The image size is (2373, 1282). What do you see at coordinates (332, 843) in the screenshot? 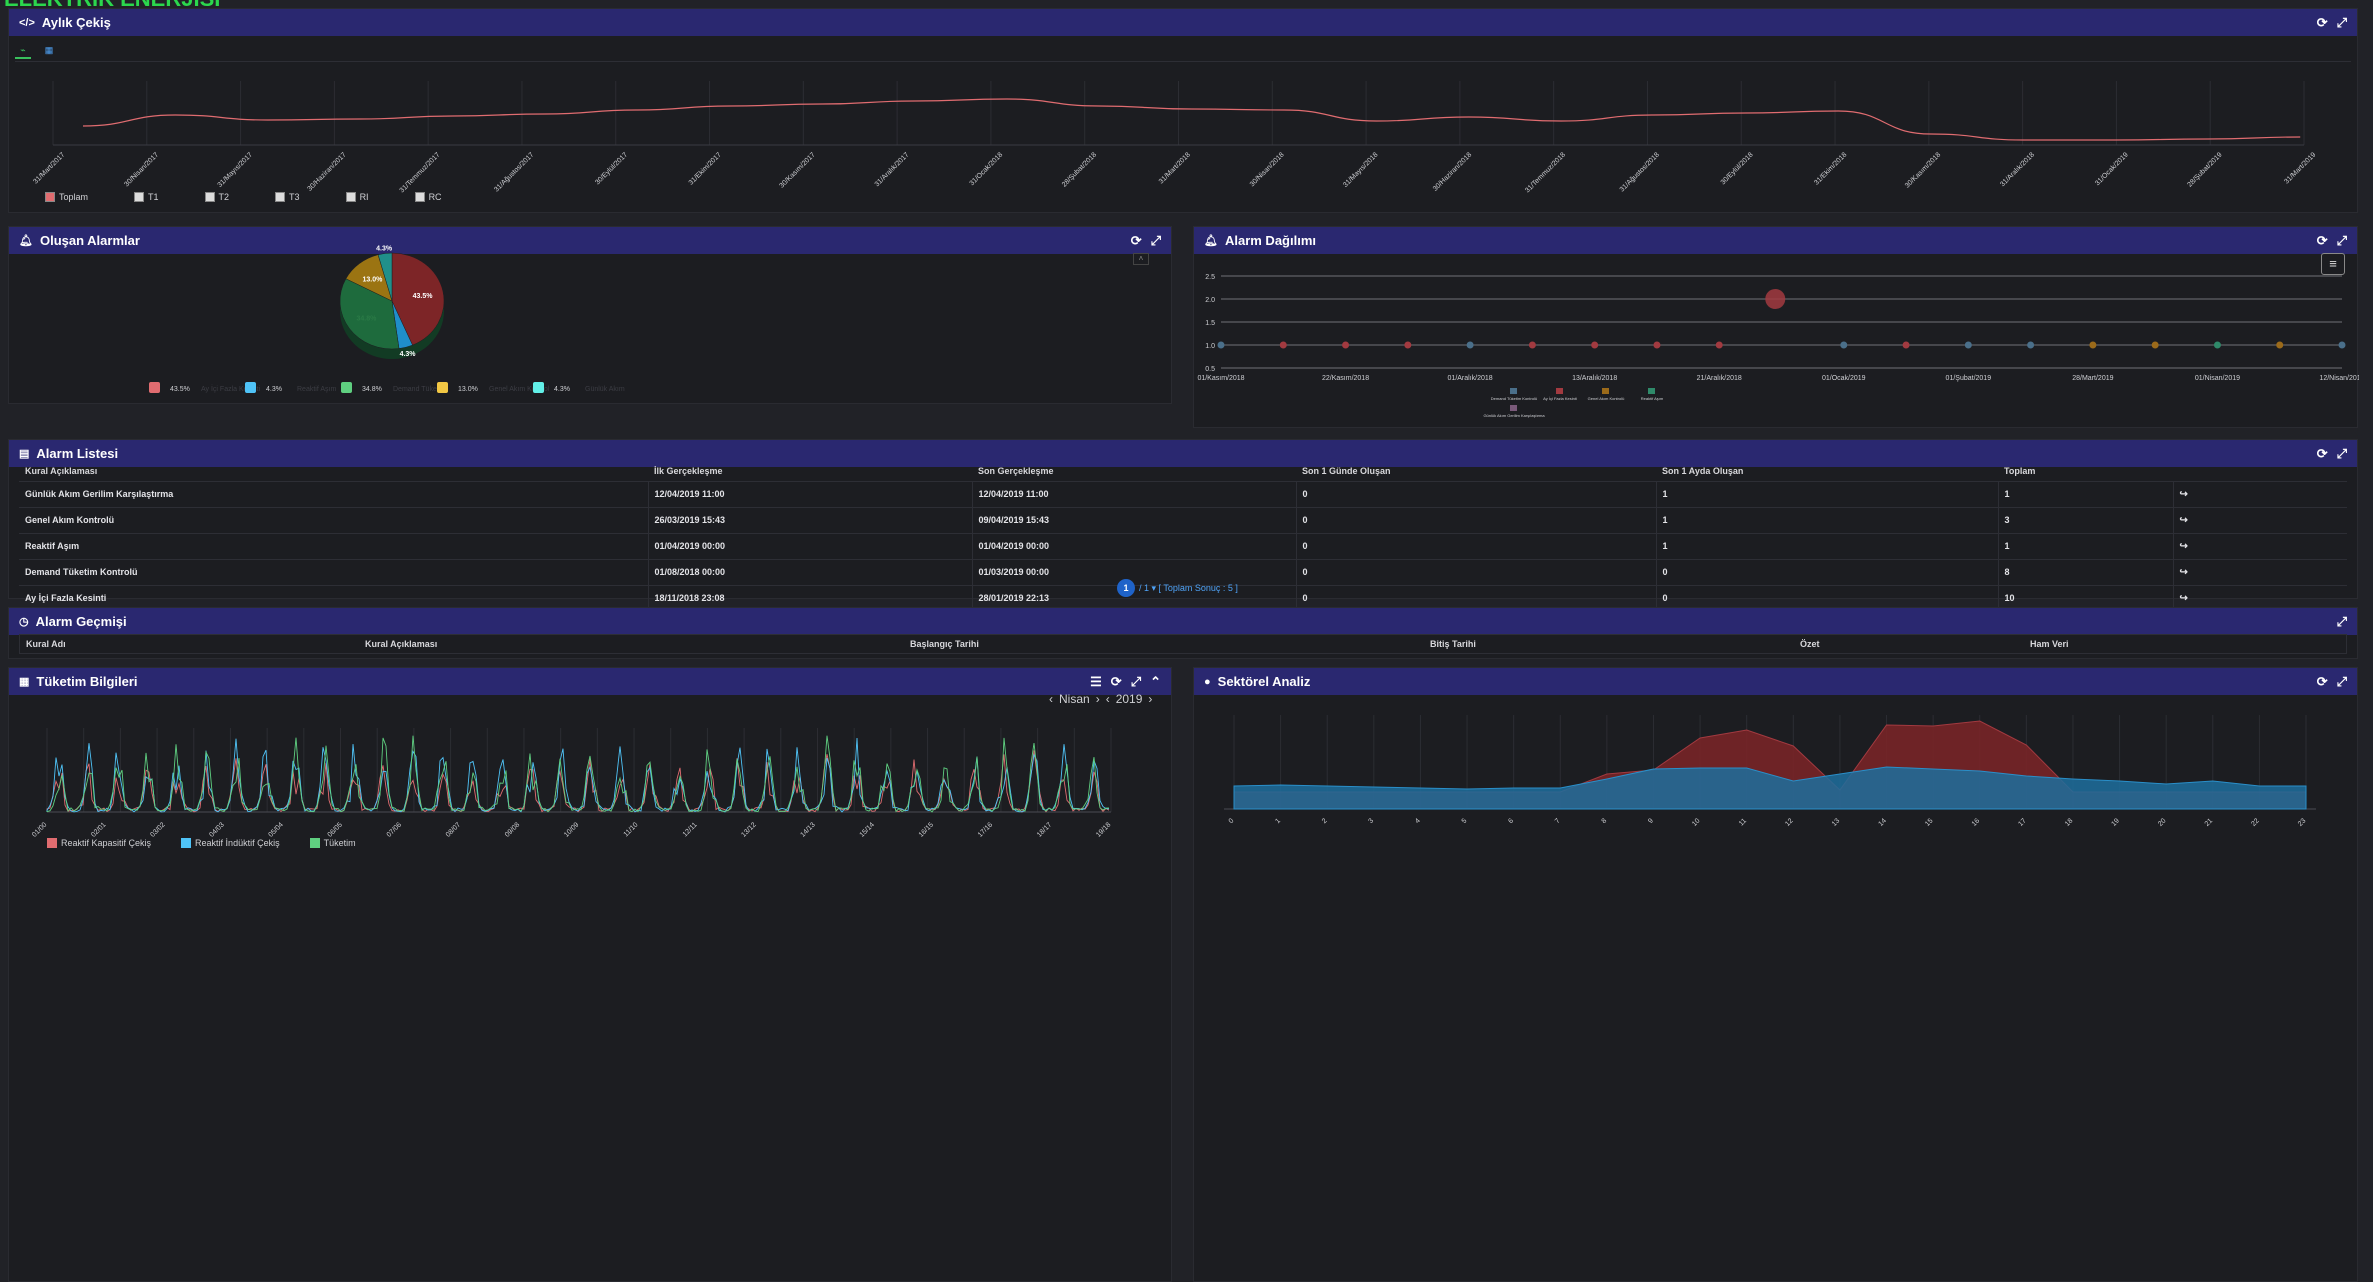
I see `legend-item: Tüketim` at bounding box center [332, 843].